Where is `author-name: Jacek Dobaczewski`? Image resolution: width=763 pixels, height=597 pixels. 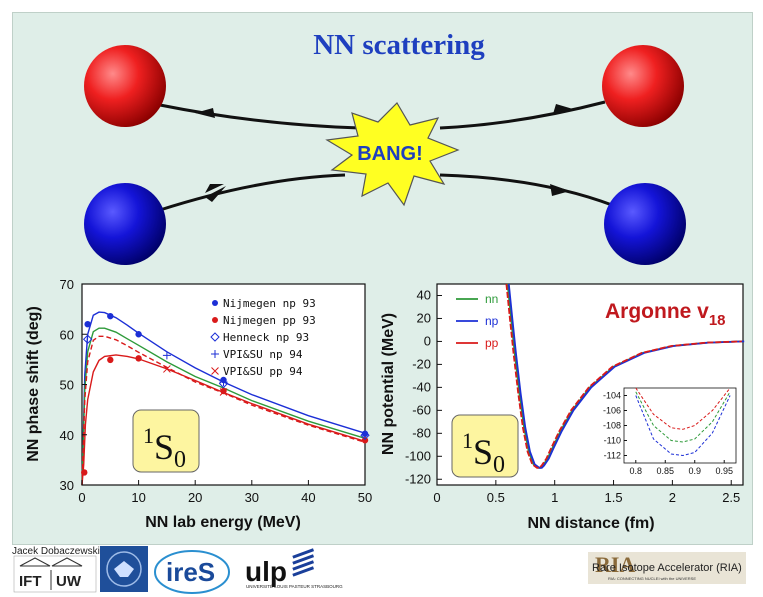
author-name: Jacek Dobaczewski is located at coordinates (56, 551).